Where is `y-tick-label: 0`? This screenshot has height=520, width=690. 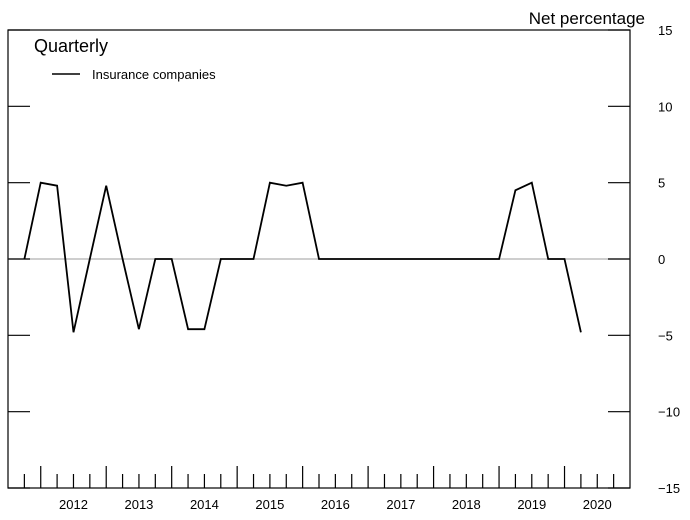
y-tick-label: 0 is located at coordinates (661, 259).